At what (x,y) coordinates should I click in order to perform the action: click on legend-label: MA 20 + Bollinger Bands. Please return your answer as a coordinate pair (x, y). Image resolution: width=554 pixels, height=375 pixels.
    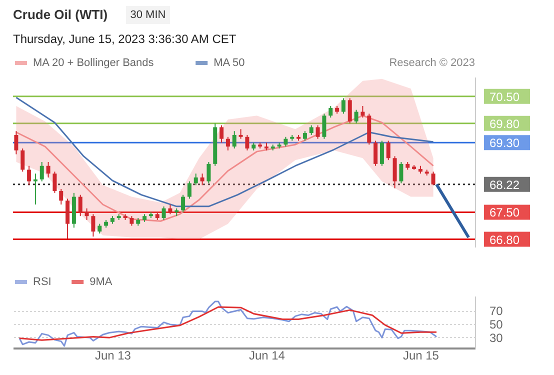
    Looking at the image, I should click on (93, 63).